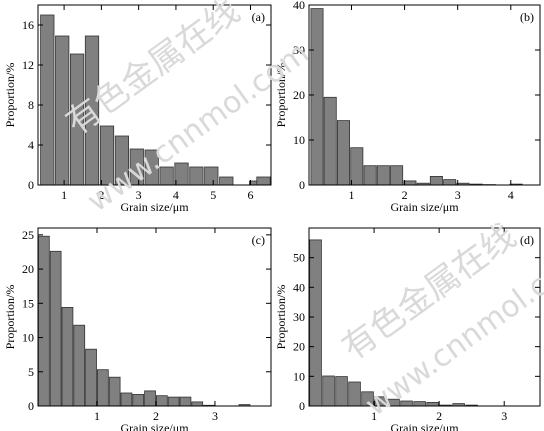  Describe the element at coordinates (31, 105) in the screenshot. I see `y-tick-label: 8` at that location.